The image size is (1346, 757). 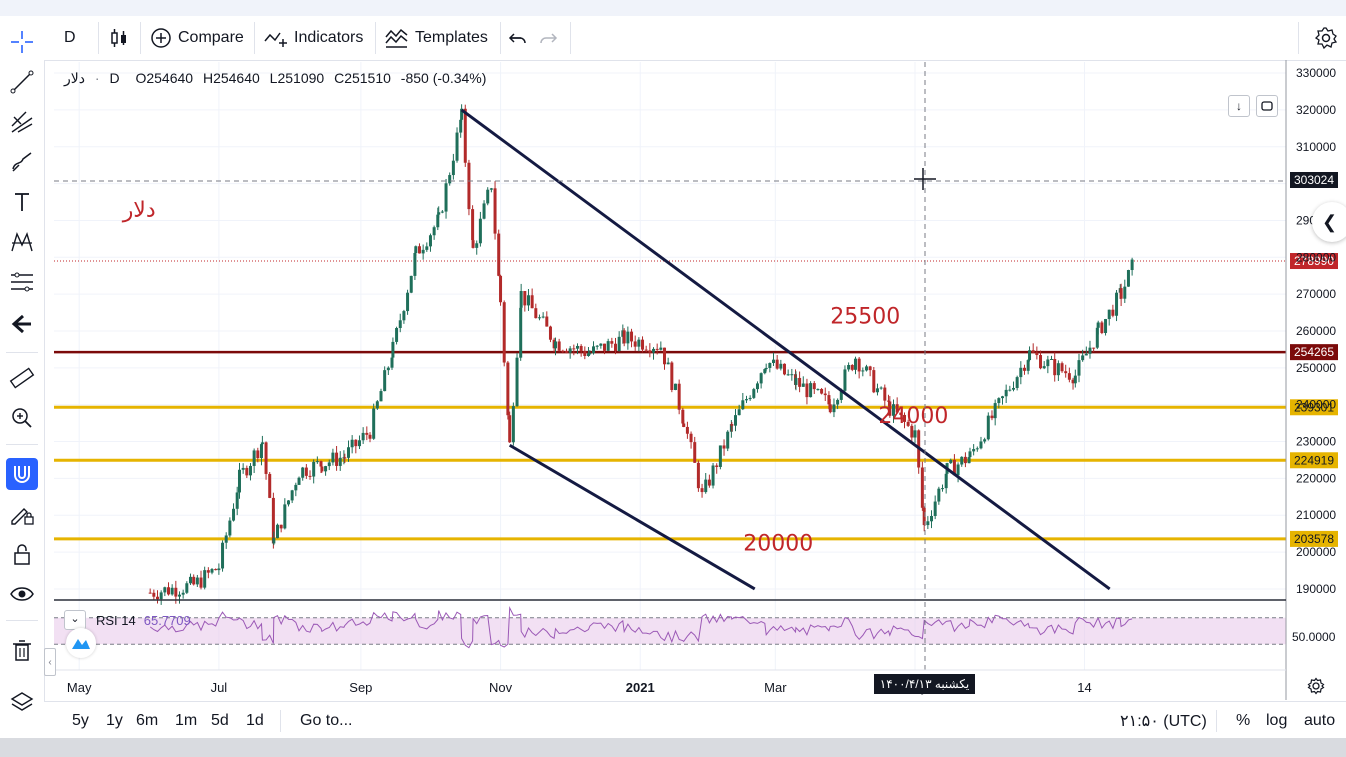 What do you see at coordinates (443, 78) in the screenshot?
I see `legend-change: -850 (-0.34%)` at bounding box center [443, 78].